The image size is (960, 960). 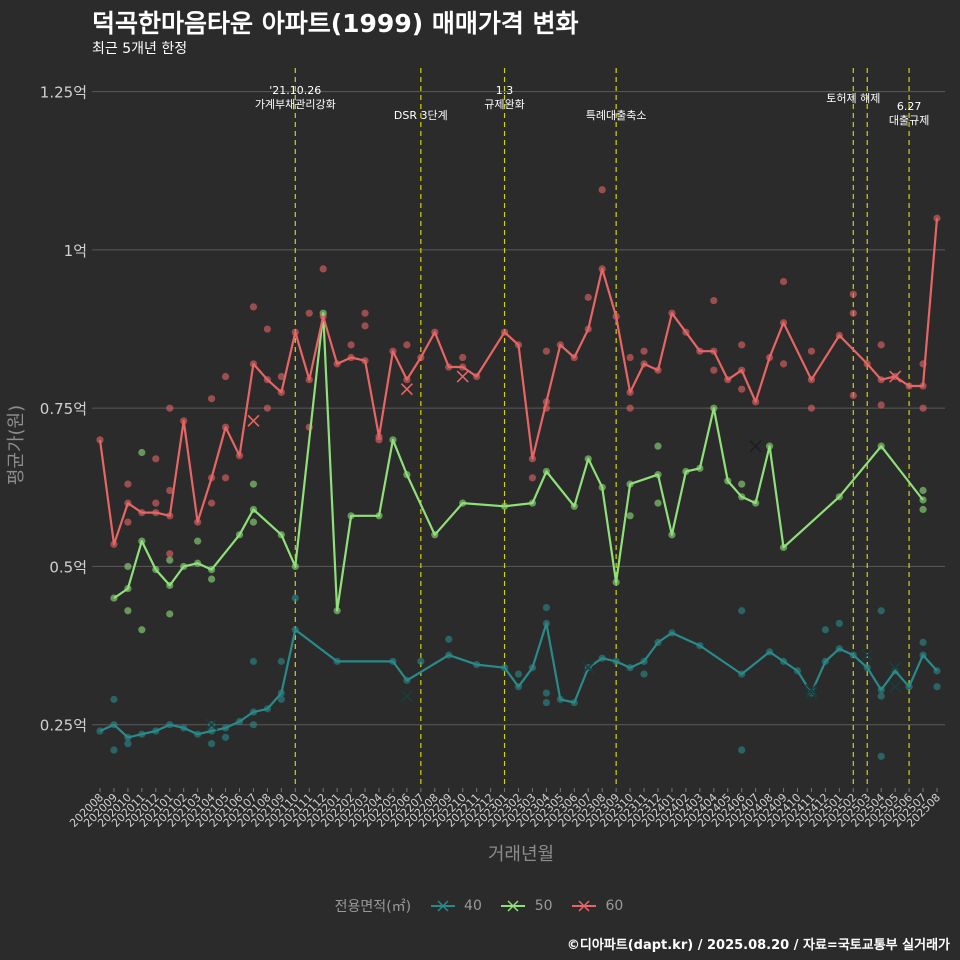 What do you see at coordinates (75, 251) in the screenshot?
I see `y-tick-label: 1억` at bounding box center [75, 251].